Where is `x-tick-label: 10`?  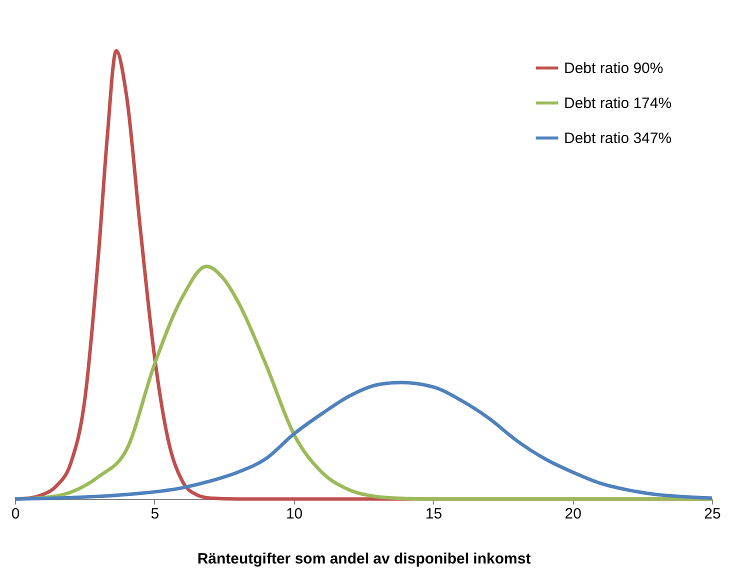 x-tick-label: 10 is located at coordinates (294, 514).